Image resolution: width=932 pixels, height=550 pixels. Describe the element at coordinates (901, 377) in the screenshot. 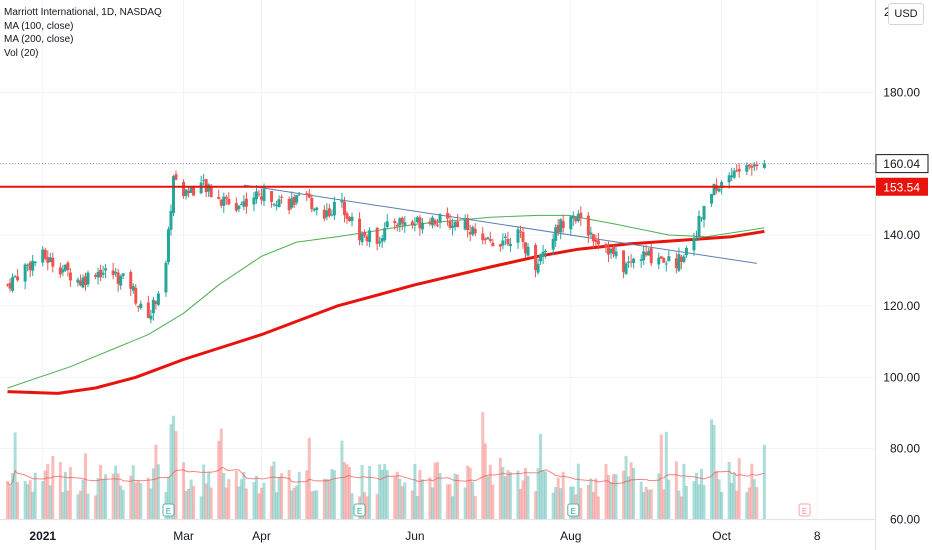

I see `price-tick-label: 100.00` at that location.